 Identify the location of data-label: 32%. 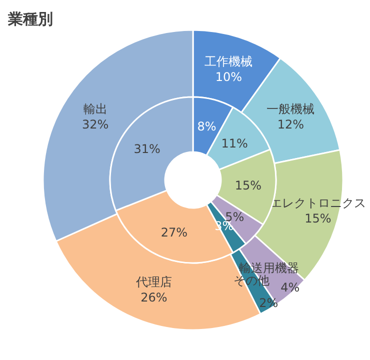
(95, 125).